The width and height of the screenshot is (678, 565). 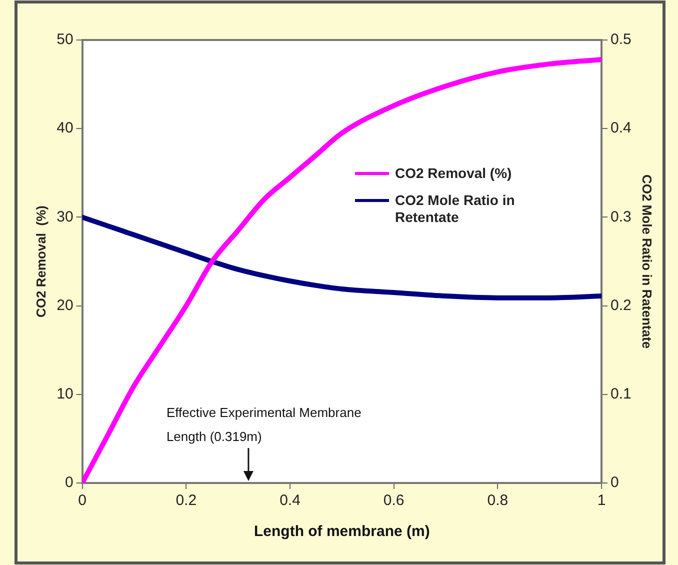 I want to click on x-tick-label: 0, so click(x=82, y=501).